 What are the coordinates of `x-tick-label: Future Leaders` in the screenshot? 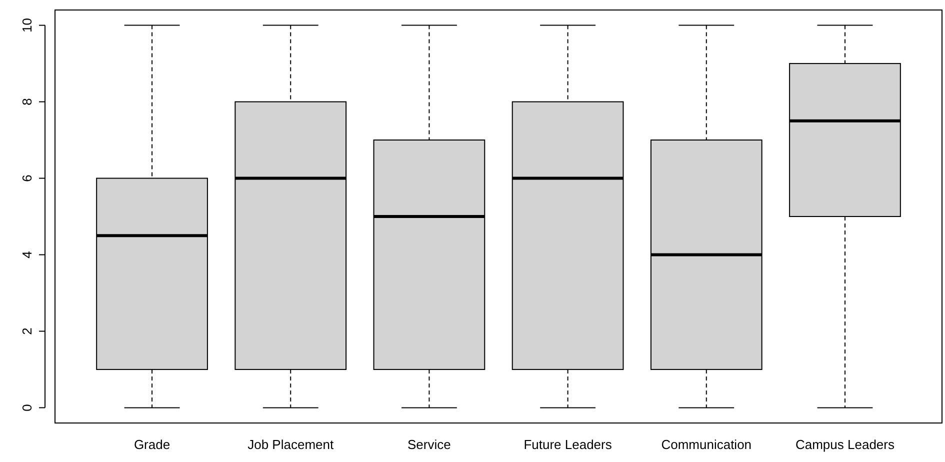 It's located at (568, 444).